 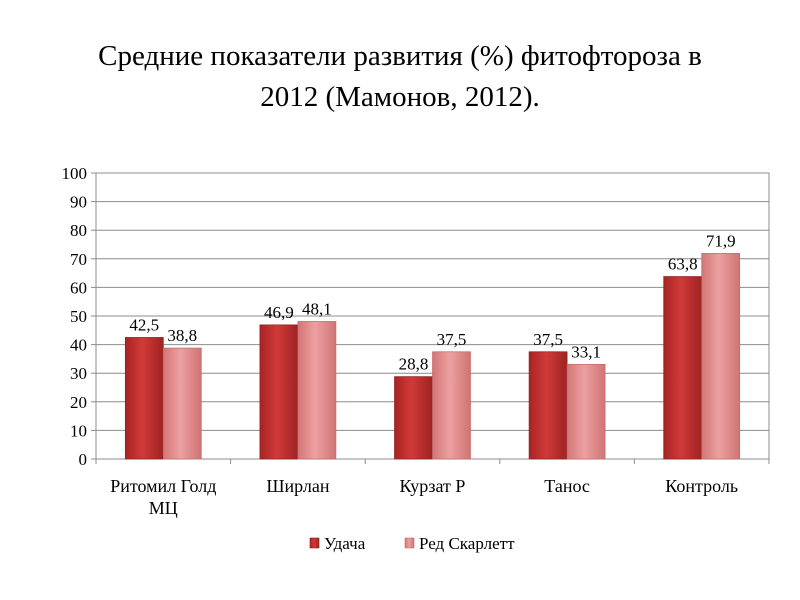 I want to click on legend-swatch-udacha, so click(x=314, y=543).